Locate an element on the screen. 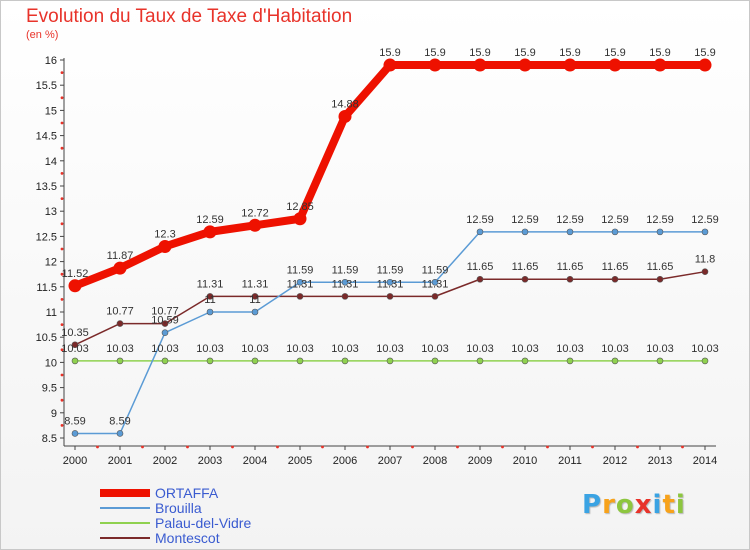 The height and width of the screenshot is (550, 750). data-label: 14.88 is located at coordinates (345, 104).